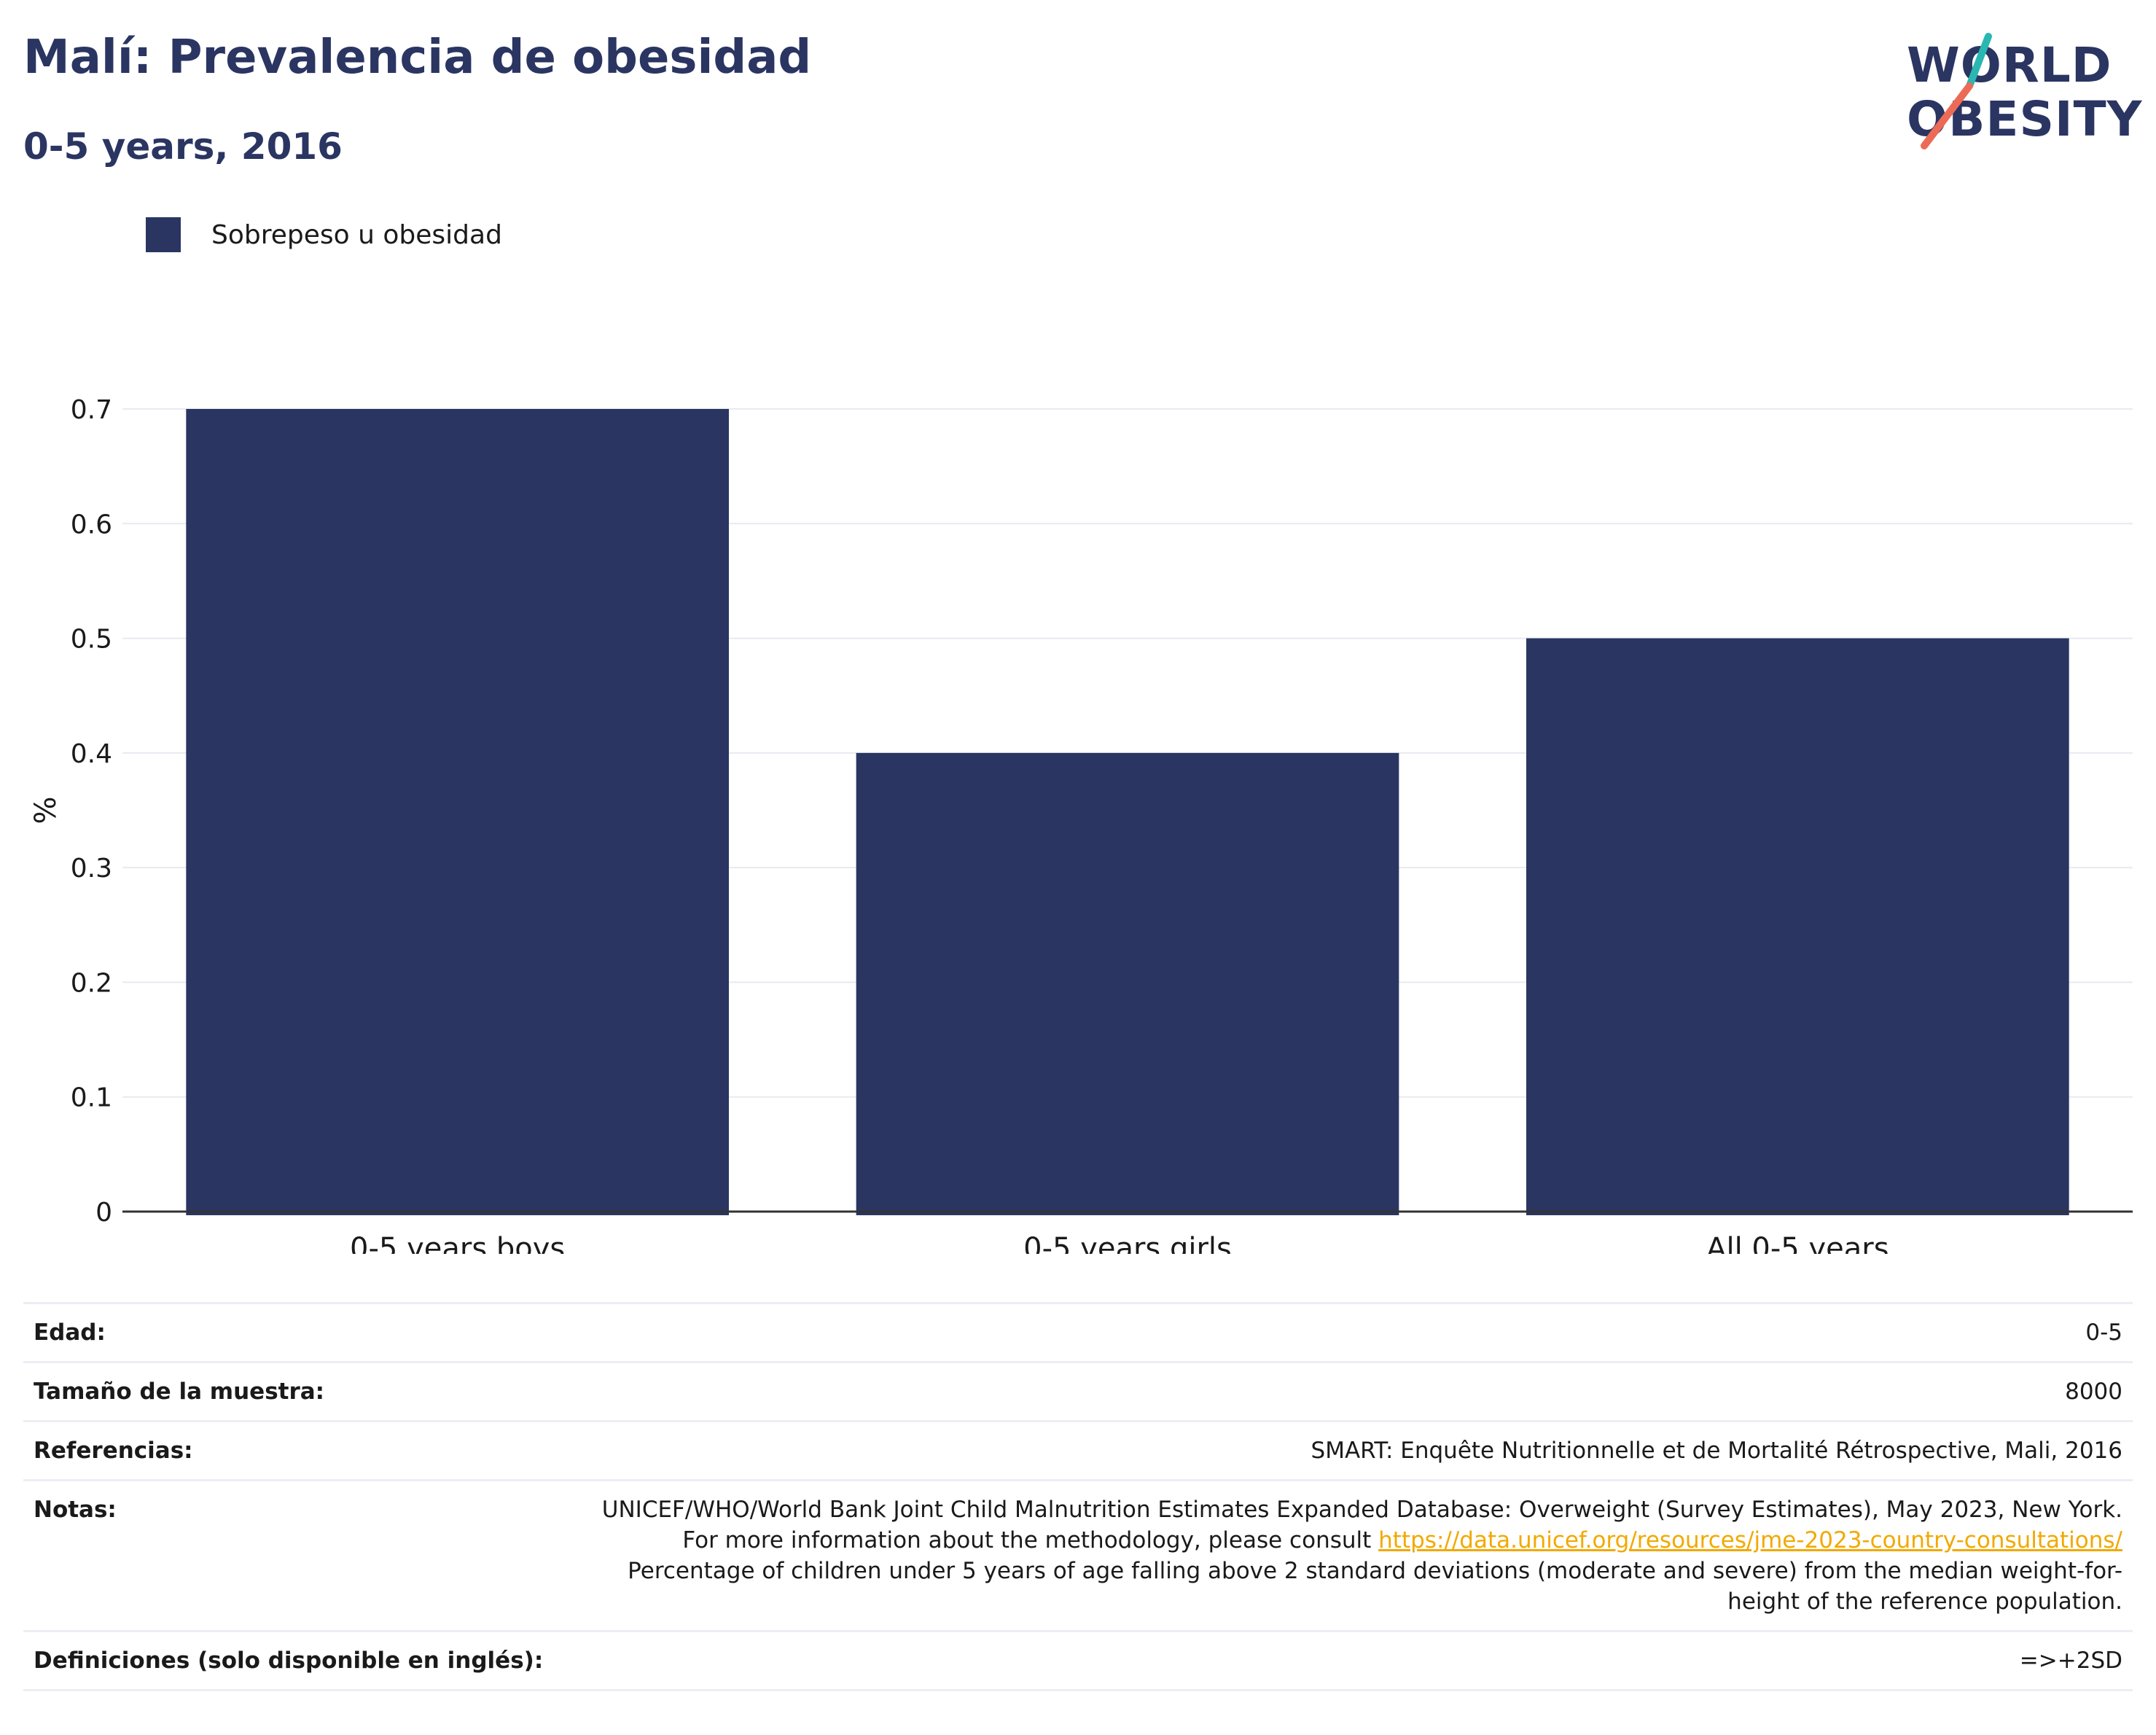  I want to click on info-row-age: Edad: 0-5, so click(1078, 1332).